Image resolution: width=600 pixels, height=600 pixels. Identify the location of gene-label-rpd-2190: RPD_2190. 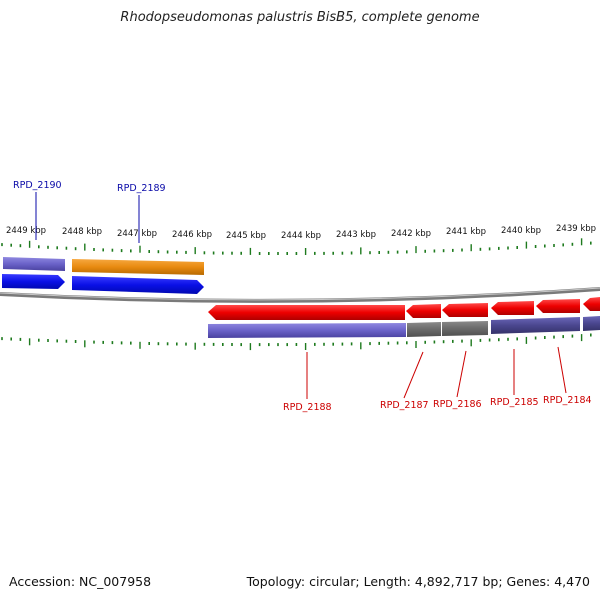
(37, 185).